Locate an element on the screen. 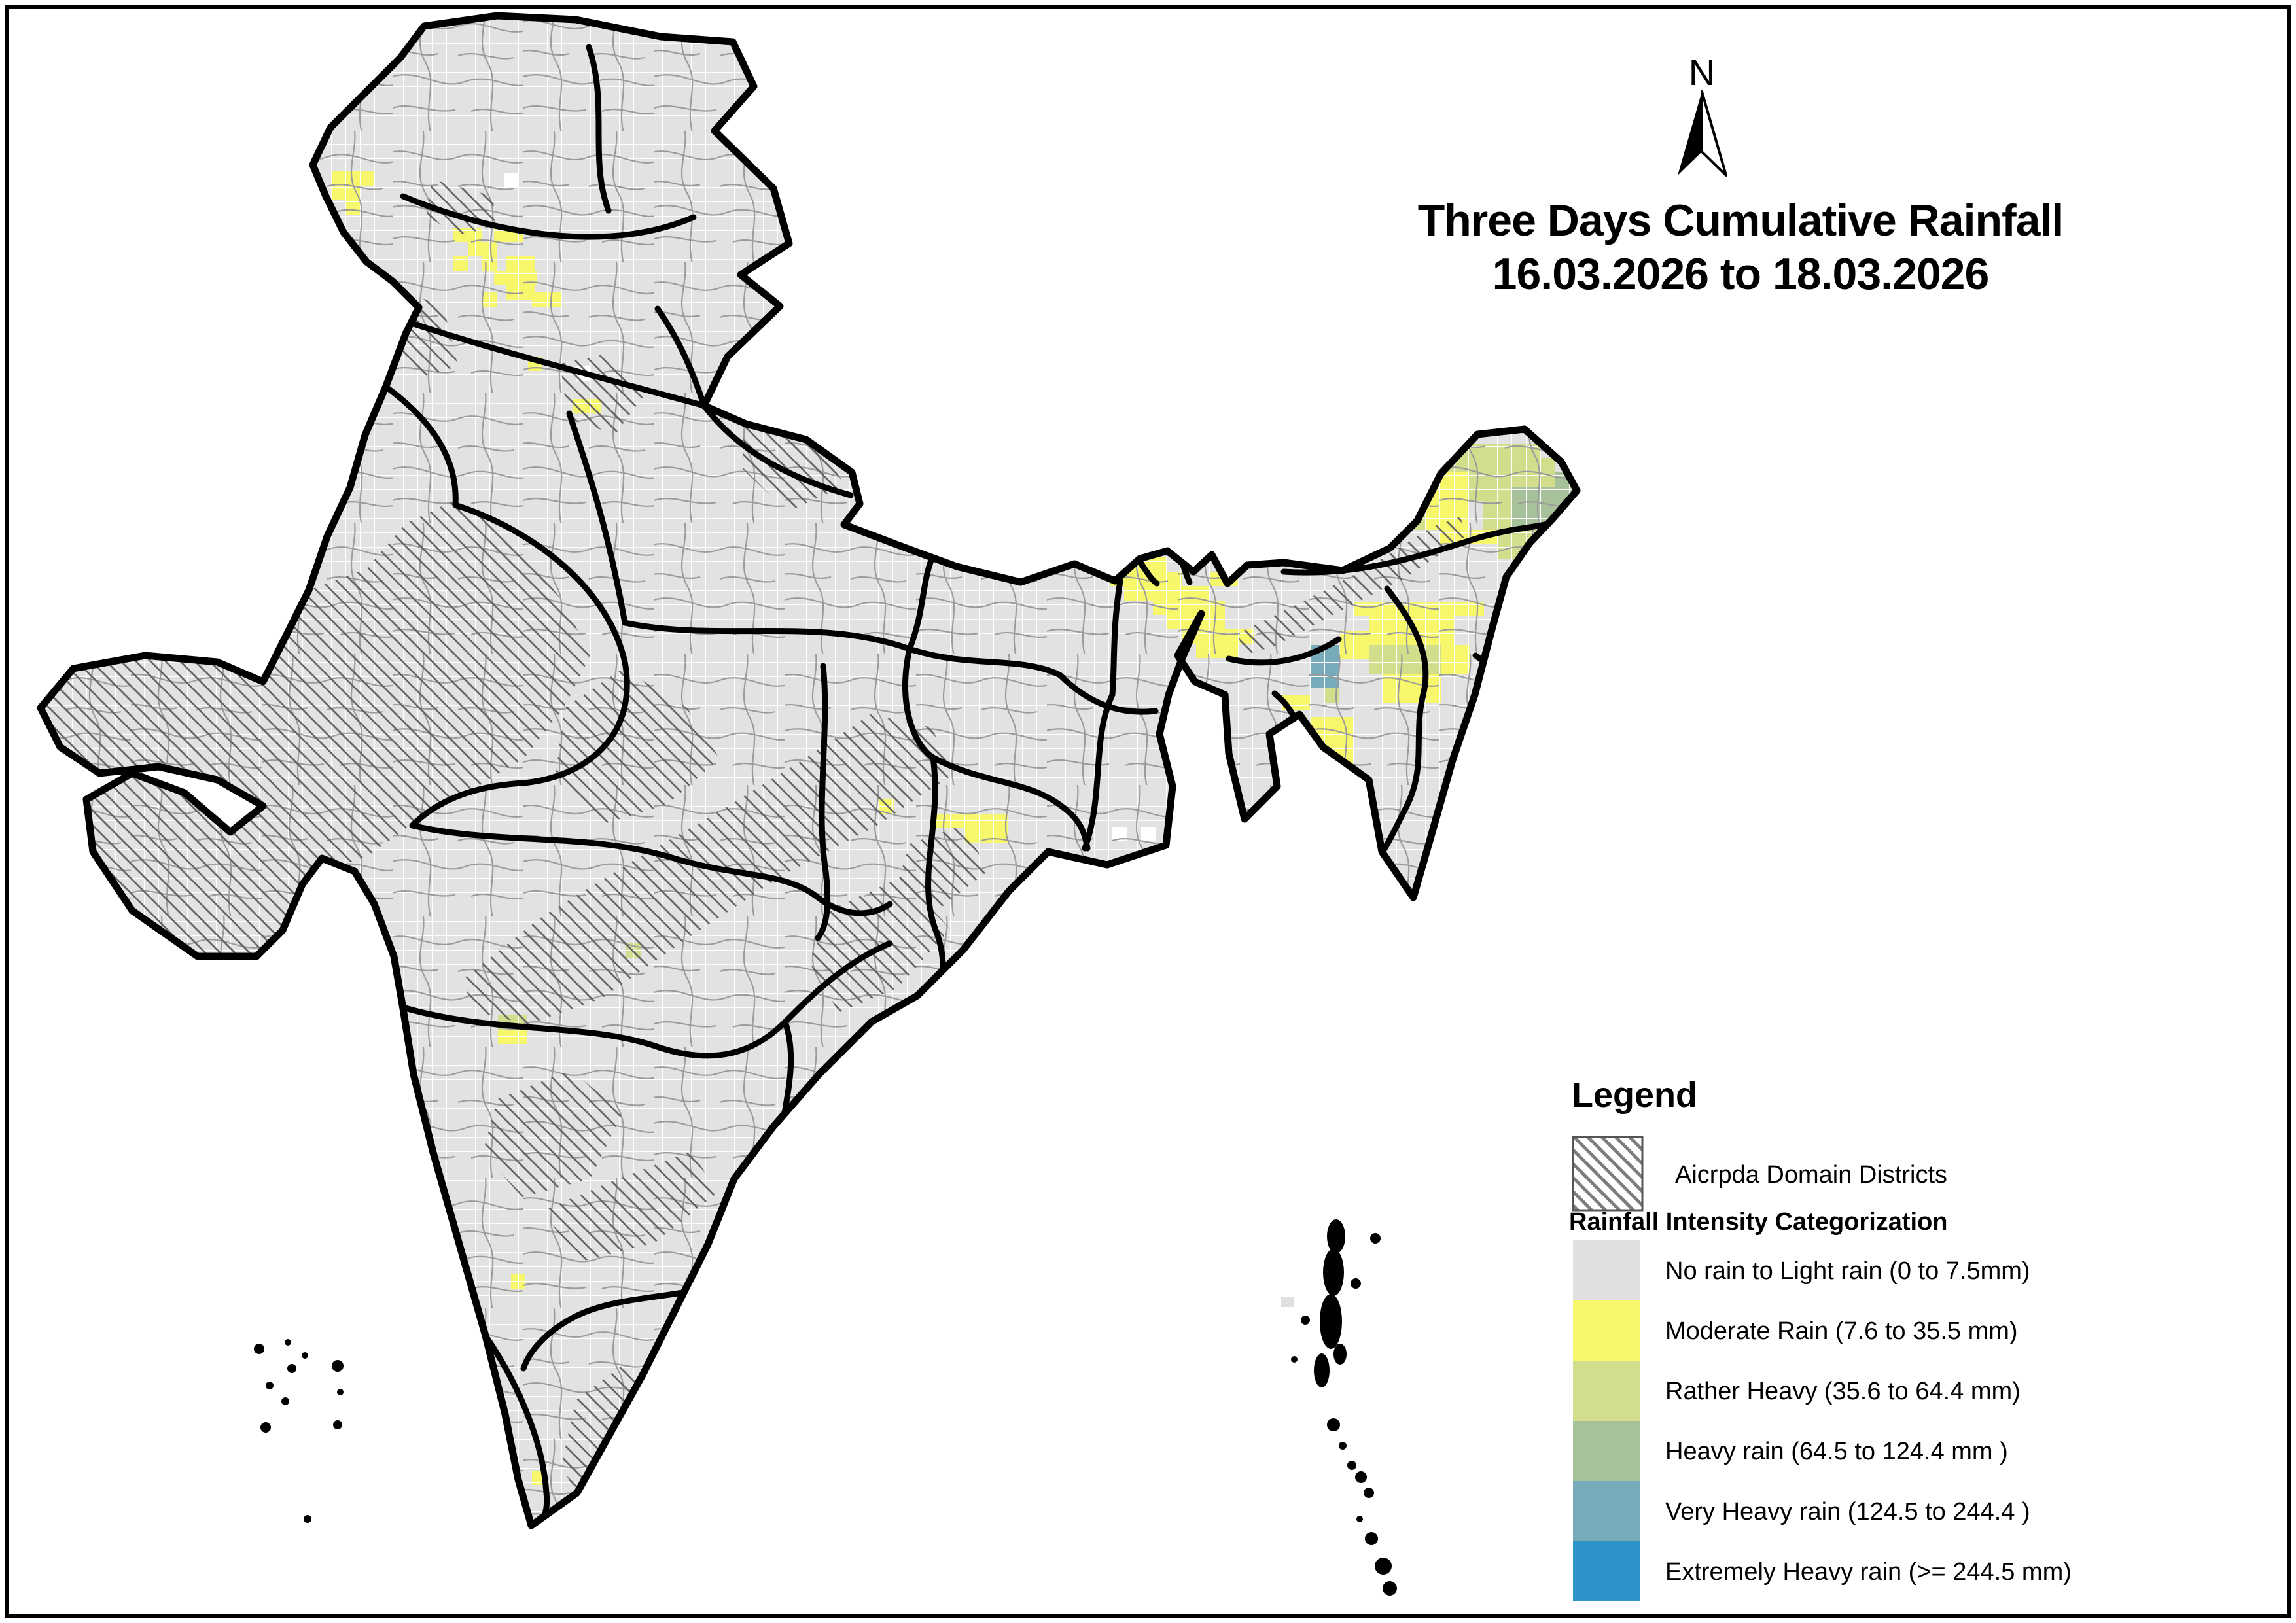 This screenshot has height=1623, width=2296. legend-swatch-rather-heavy is located at coordinates (1607, 1391).